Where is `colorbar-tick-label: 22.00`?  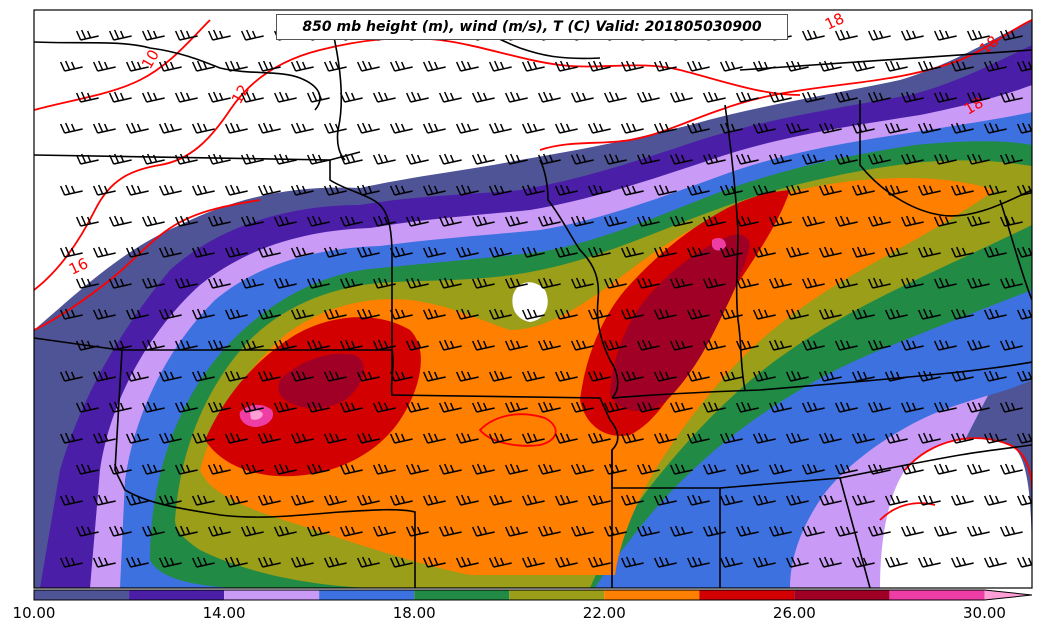
colorbar-tick-label: 22.00 is located at coordinates (604, 613).